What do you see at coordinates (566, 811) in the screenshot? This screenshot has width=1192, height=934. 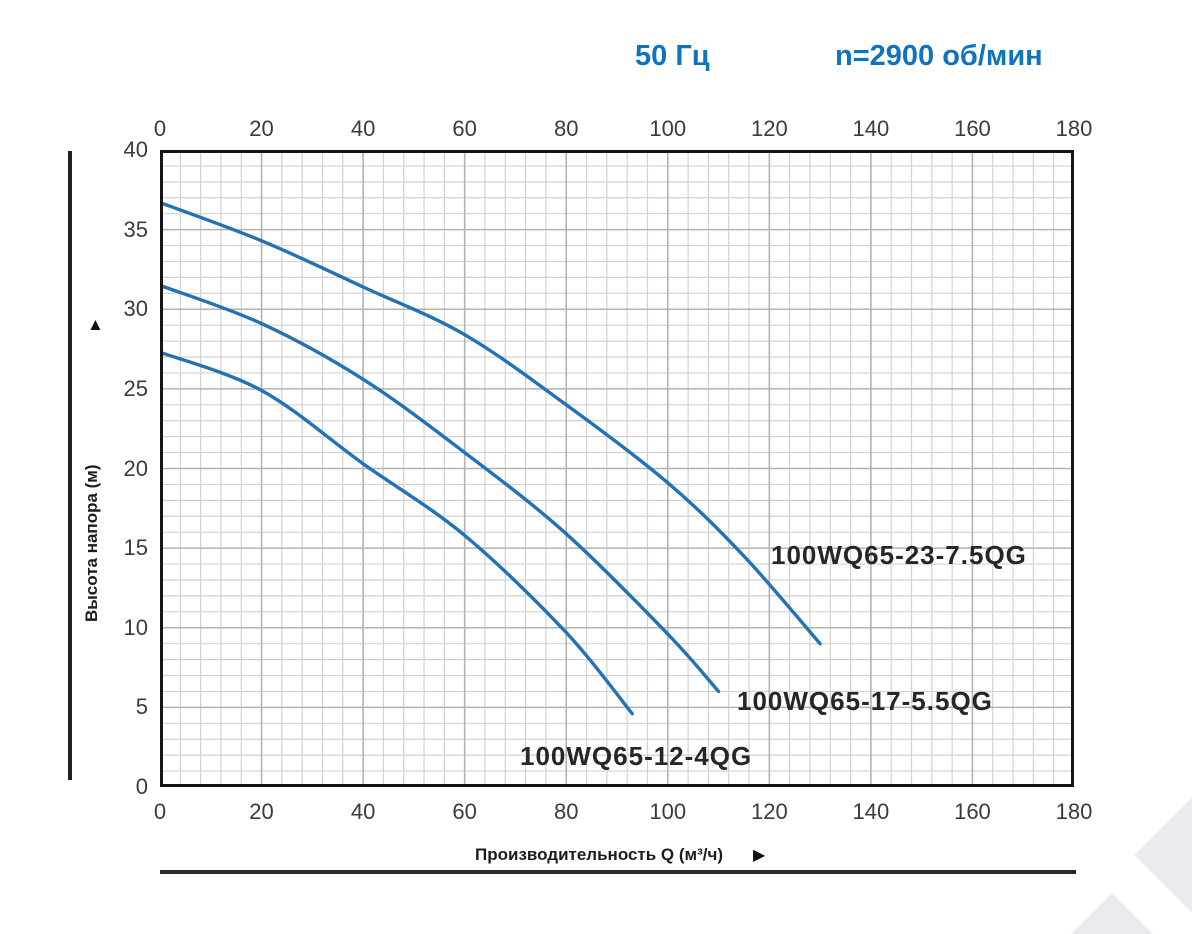 I see `x-axis-bottom-tick-label: 80` at bounding box center [566, 811].